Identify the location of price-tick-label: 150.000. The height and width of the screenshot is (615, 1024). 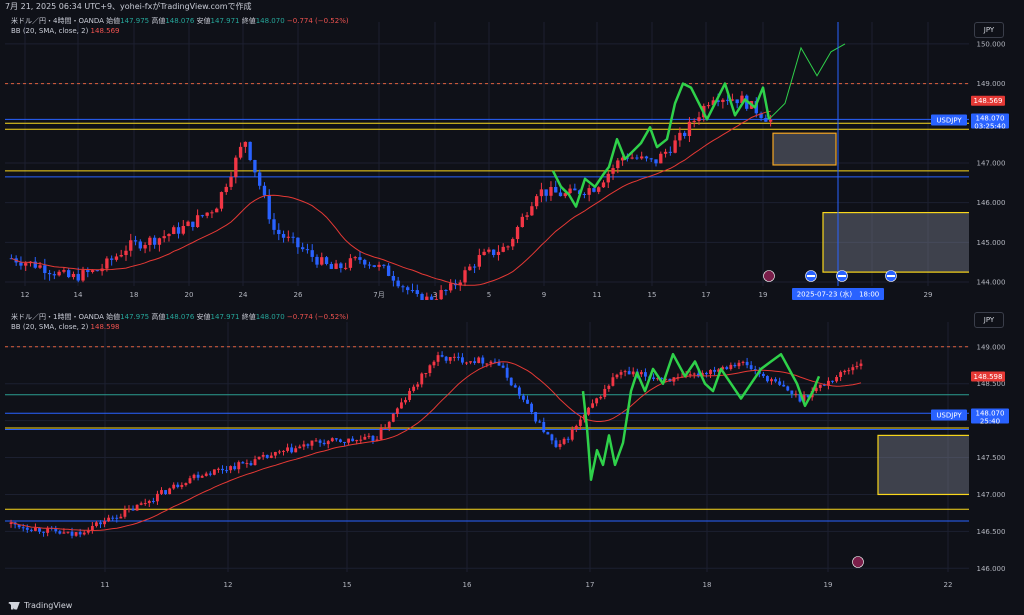
(991, 44).